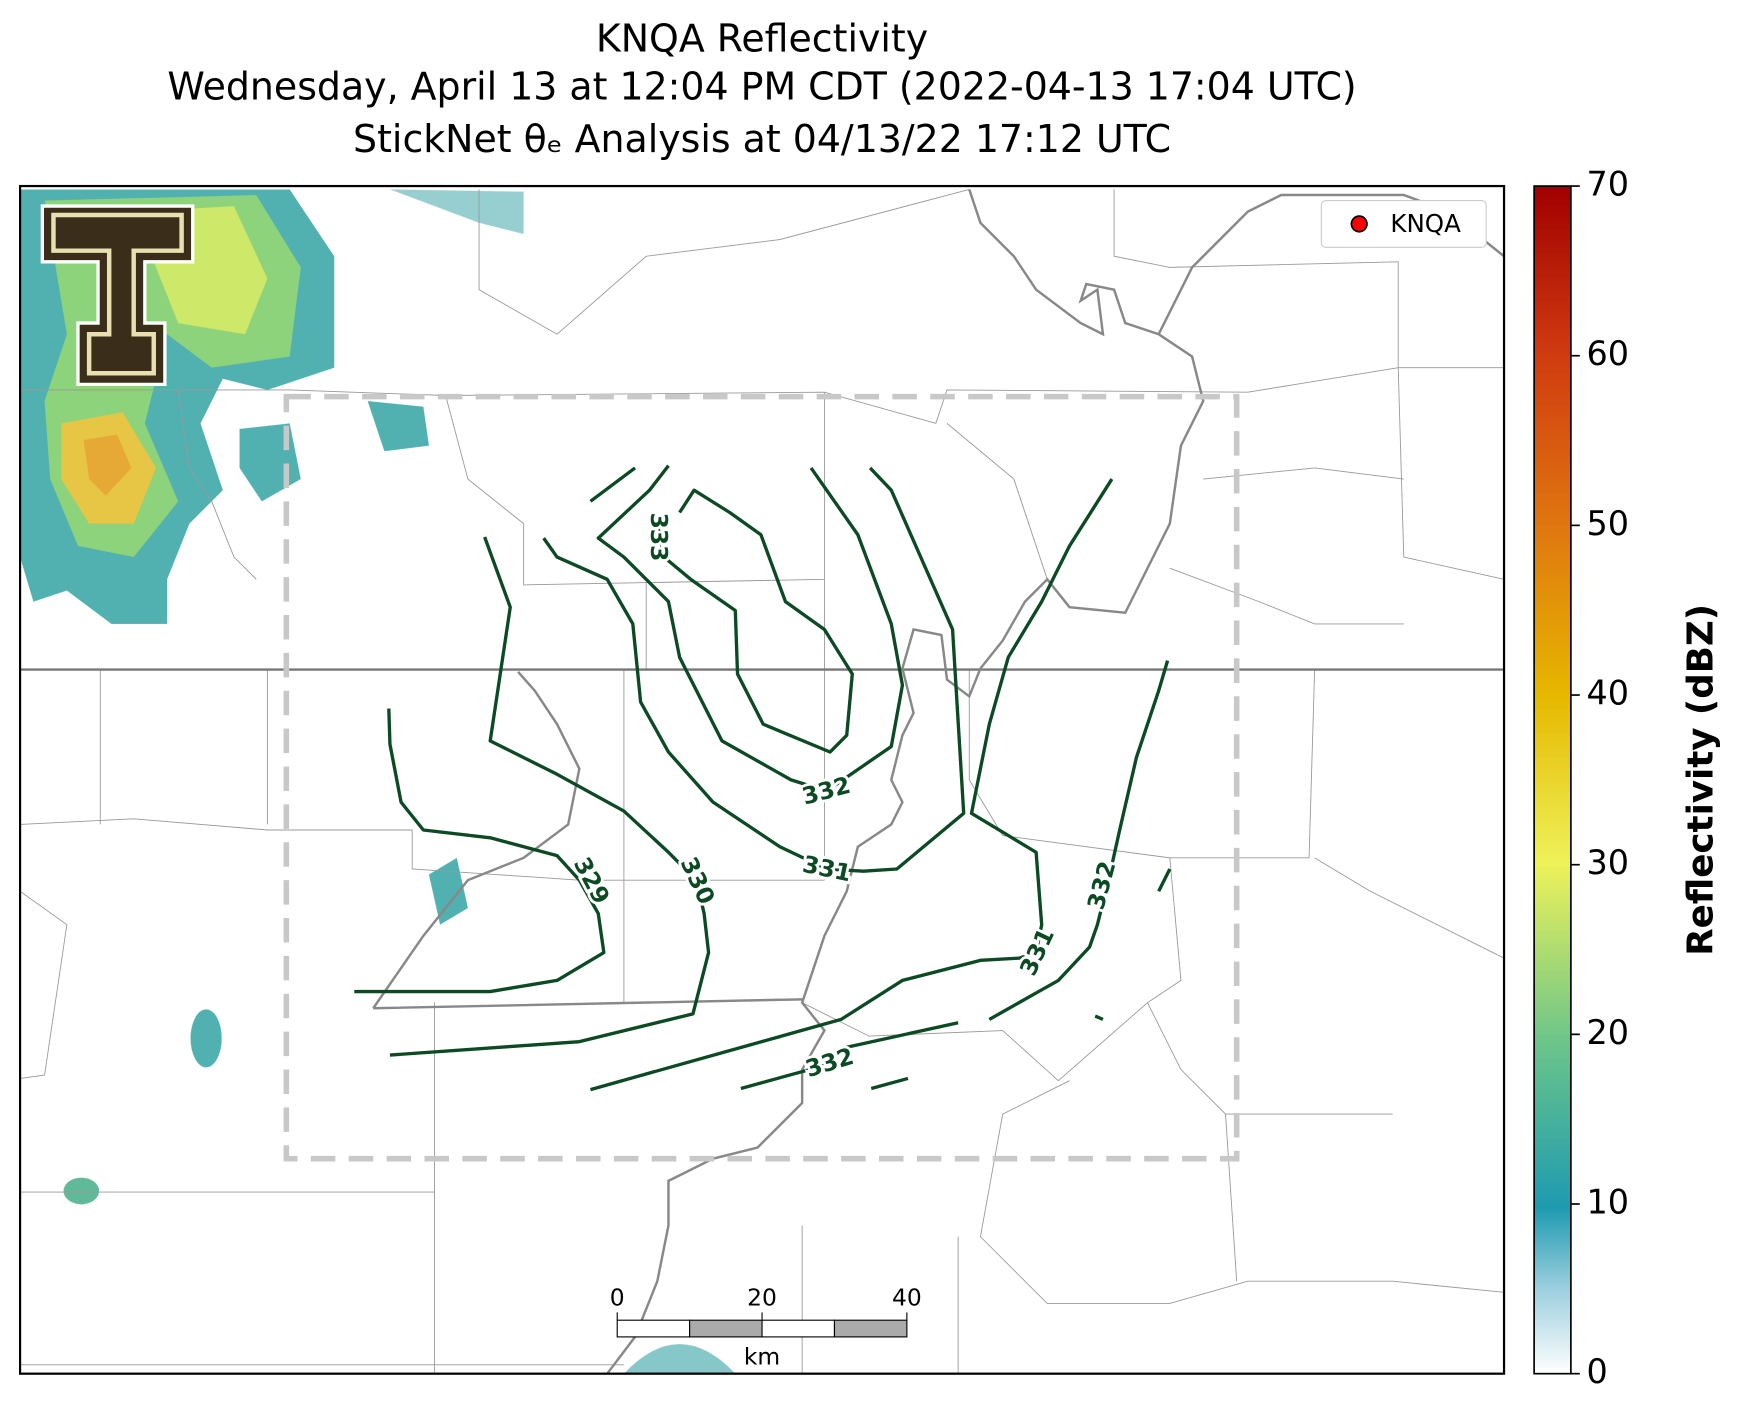 The width and height of the screenshot is (1738, 1411). Describe the element at coordinates (1607, 1032) in the screenshot. I see `colorbar-tick-label: 20` at that location.